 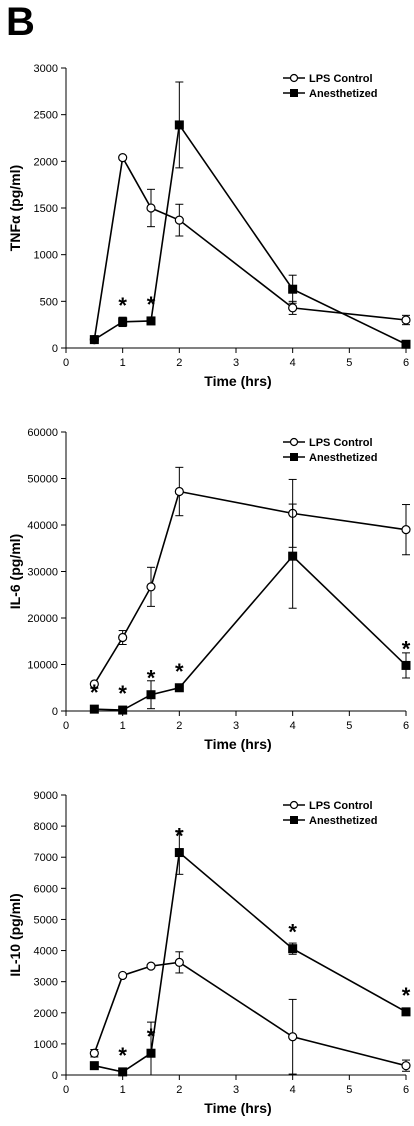 What do you see at coordinates (343, 821) in the screenshot?
I see `chart-il10-legend-anesthetized-label: Anesthetized` at bounding box center [343, 821].